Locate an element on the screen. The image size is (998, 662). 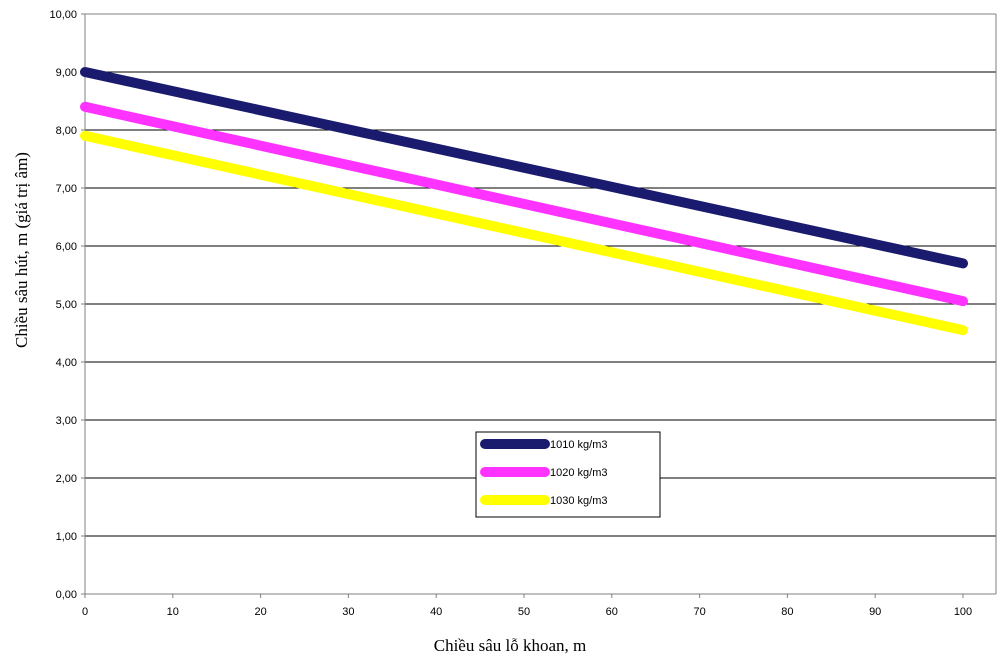
x-tick-label: 30 is located at coordinates (348, 612).